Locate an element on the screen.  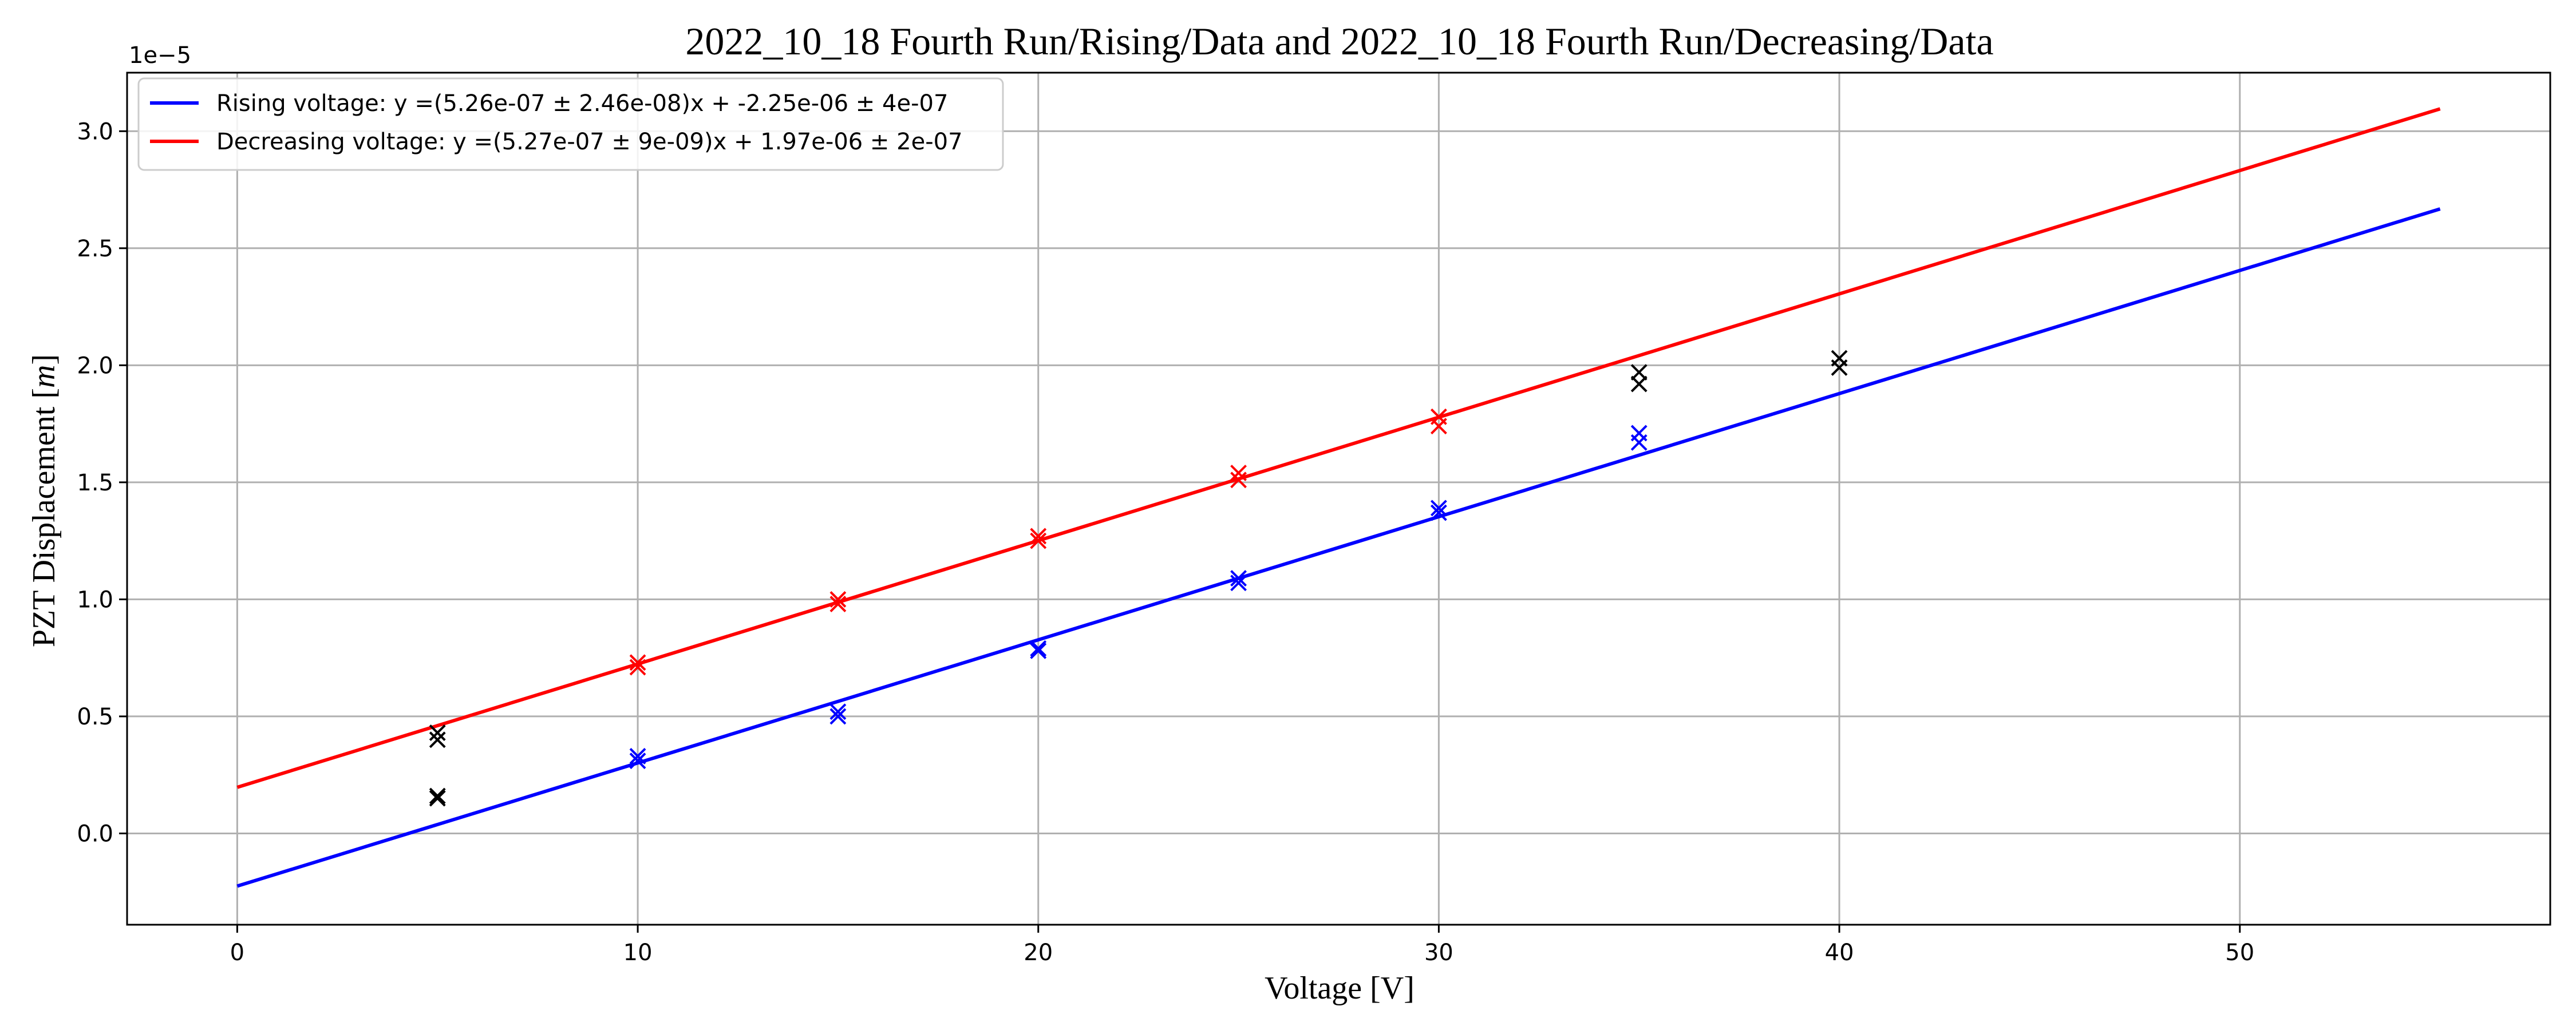
x-tick-label: 20 is located at coordinates (1038, 953).